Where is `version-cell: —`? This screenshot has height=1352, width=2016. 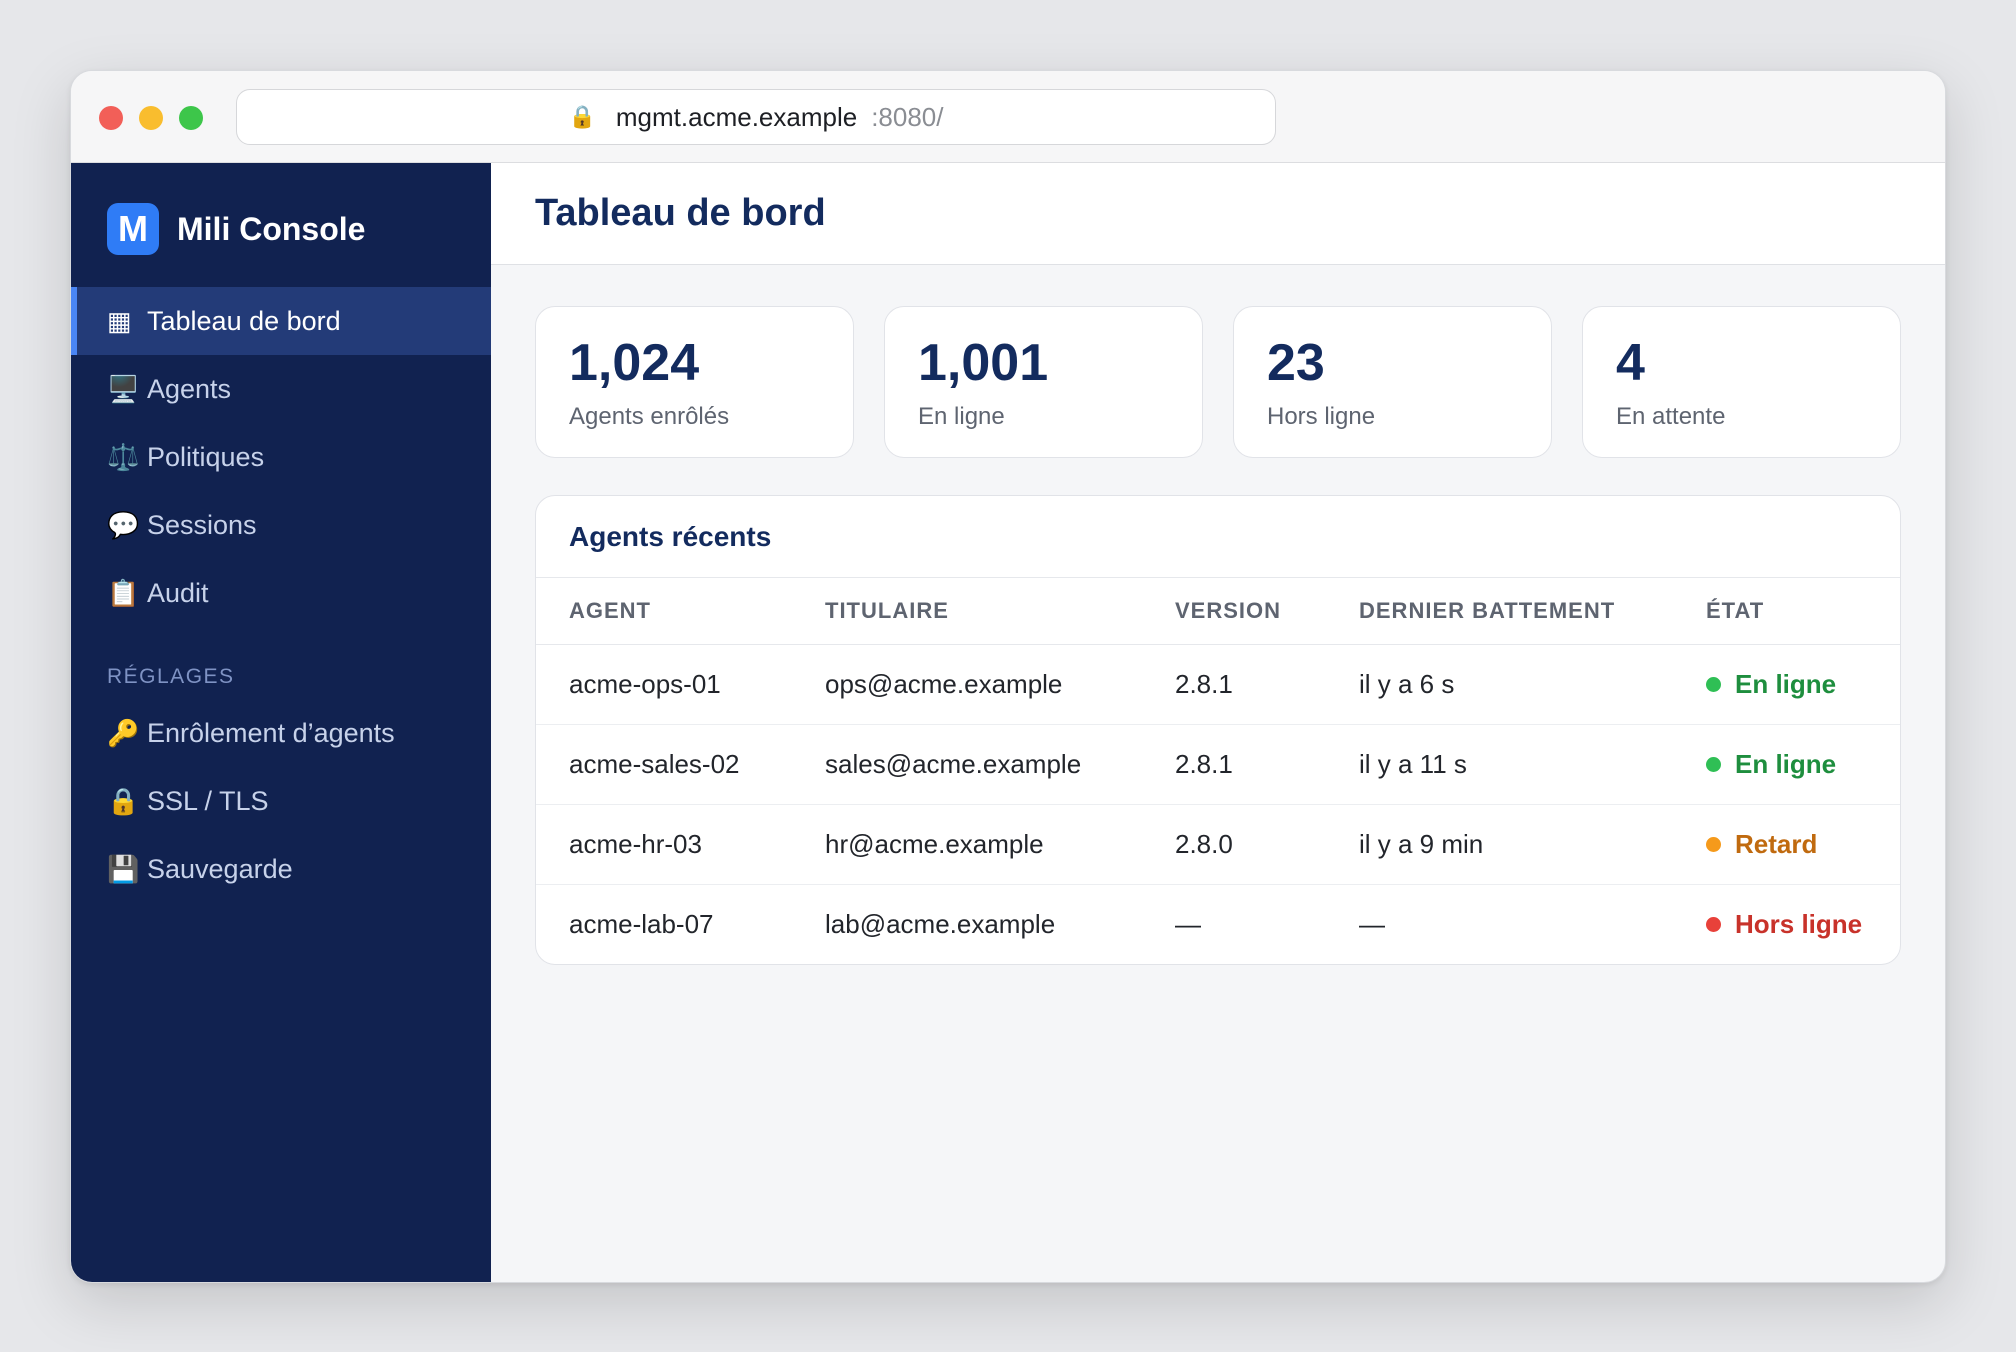
version-cell: — is located at coordinates (1188, 923).